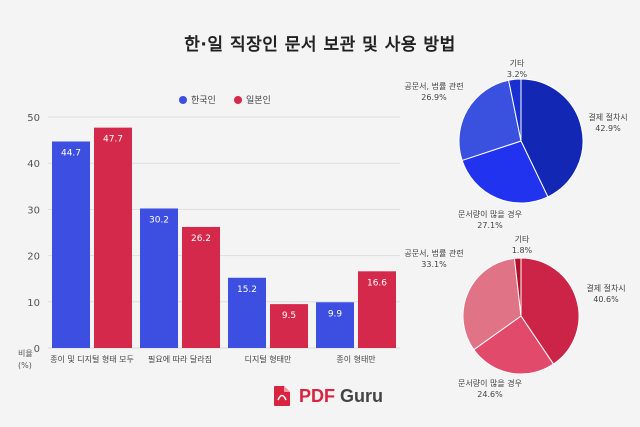  Describe the element at coordinates (359, 395) in the screenshot. I see `brand-name-guru: Guru` at that location.